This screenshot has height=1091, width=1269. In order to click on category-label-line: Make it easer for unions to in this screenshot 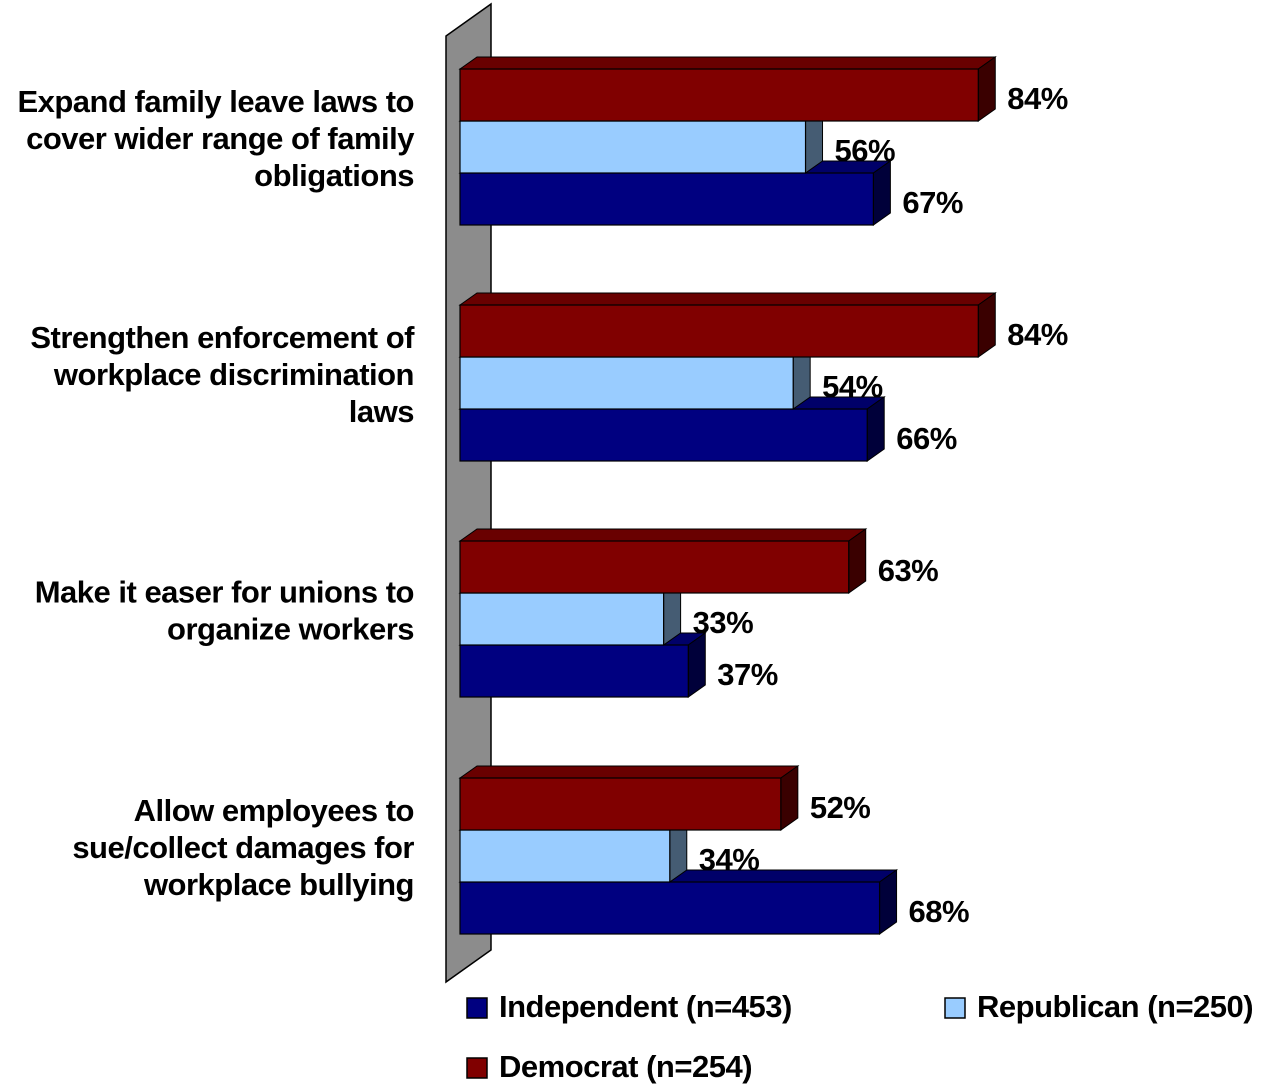, I will do `click(224, 592)`.